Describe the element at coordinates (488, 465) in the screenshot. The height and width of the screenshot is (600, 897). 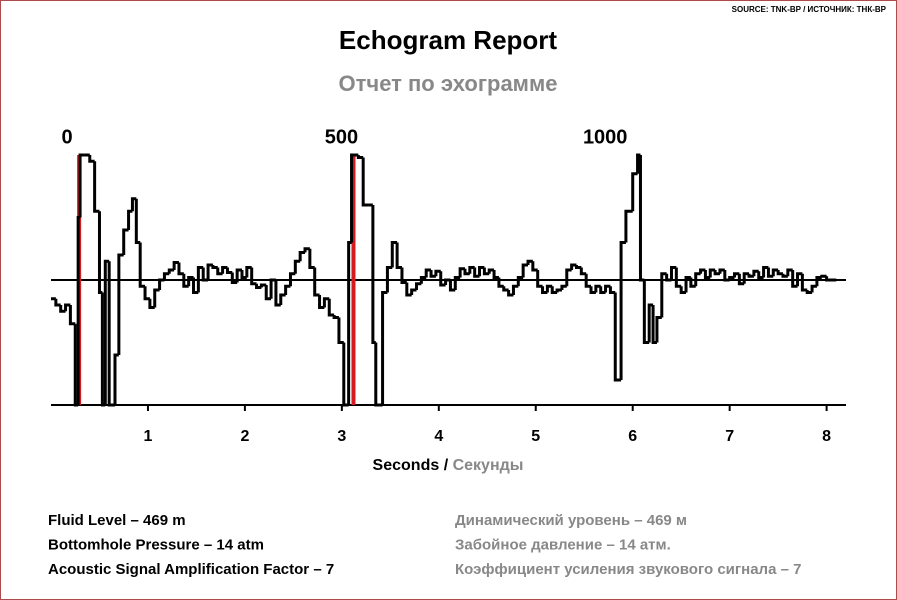
I see `x-label-ru: Секунды` at that location.